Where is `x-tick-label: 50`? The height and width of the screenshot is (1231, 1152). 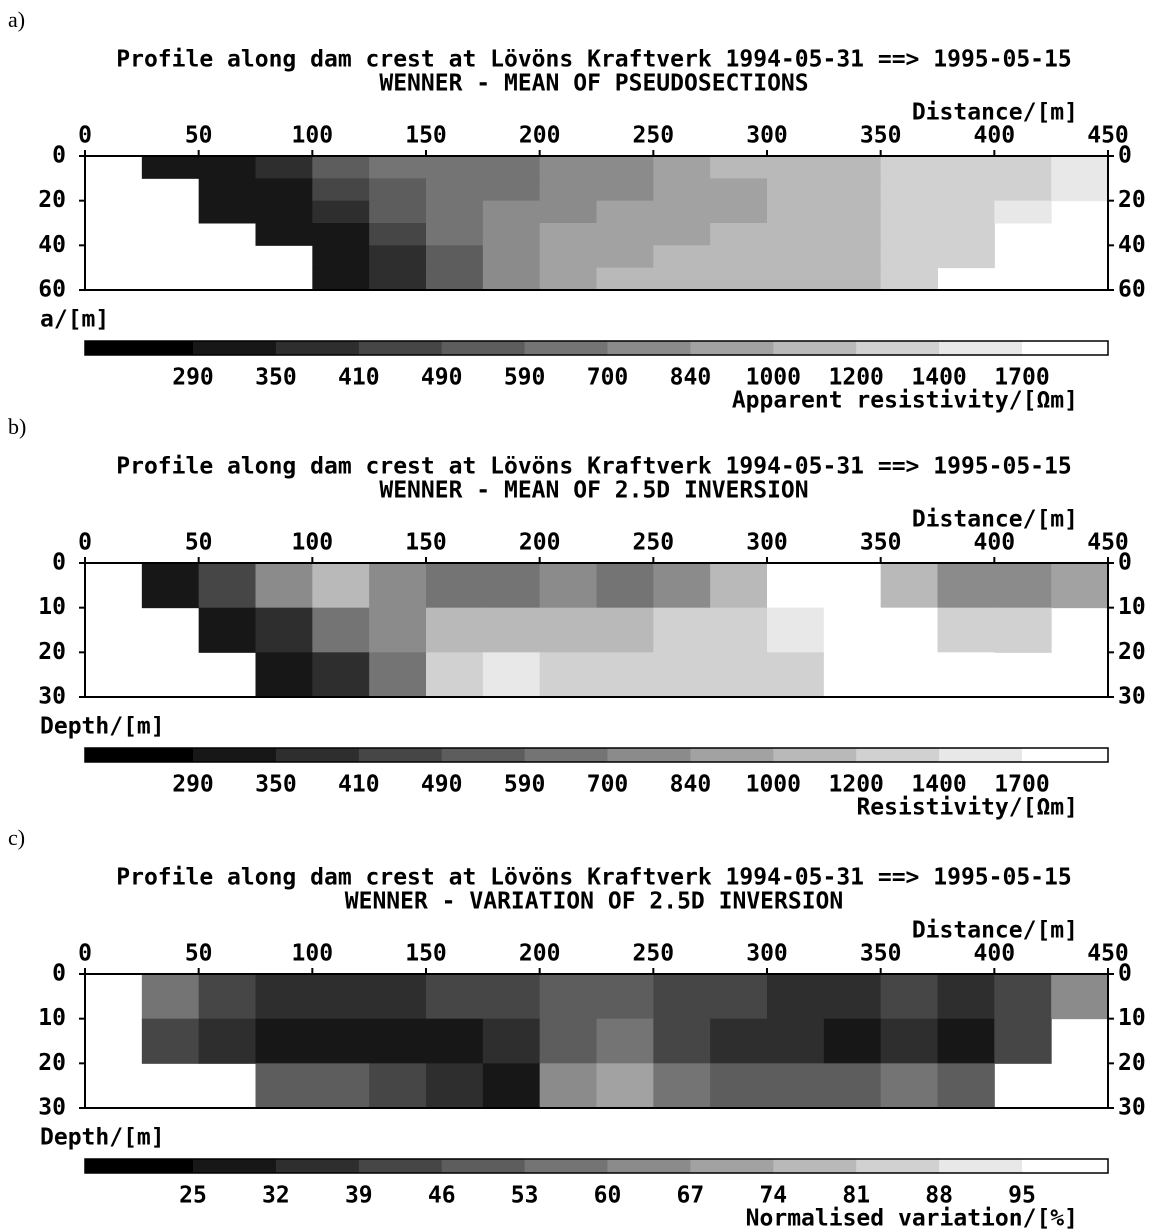
x-tick-label: 50 is located at coordinates (199, 543).